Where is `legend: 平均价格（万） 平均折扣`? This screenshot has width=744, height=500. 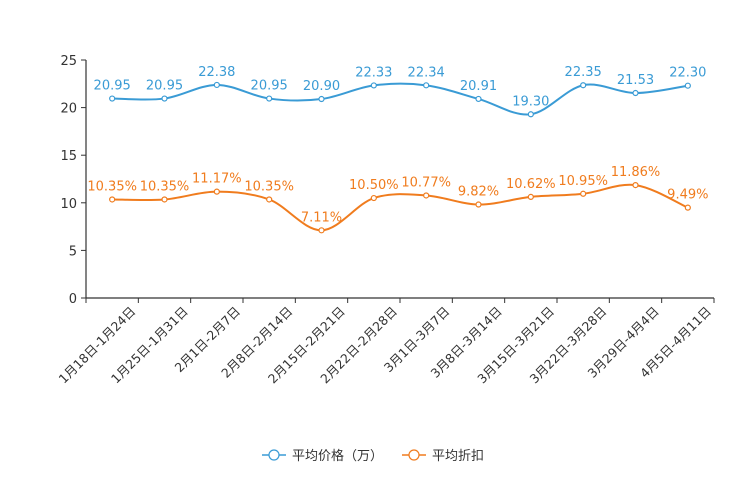
legend: 平均价格（万） 平均折扣 is located at coordinates (373, 456).